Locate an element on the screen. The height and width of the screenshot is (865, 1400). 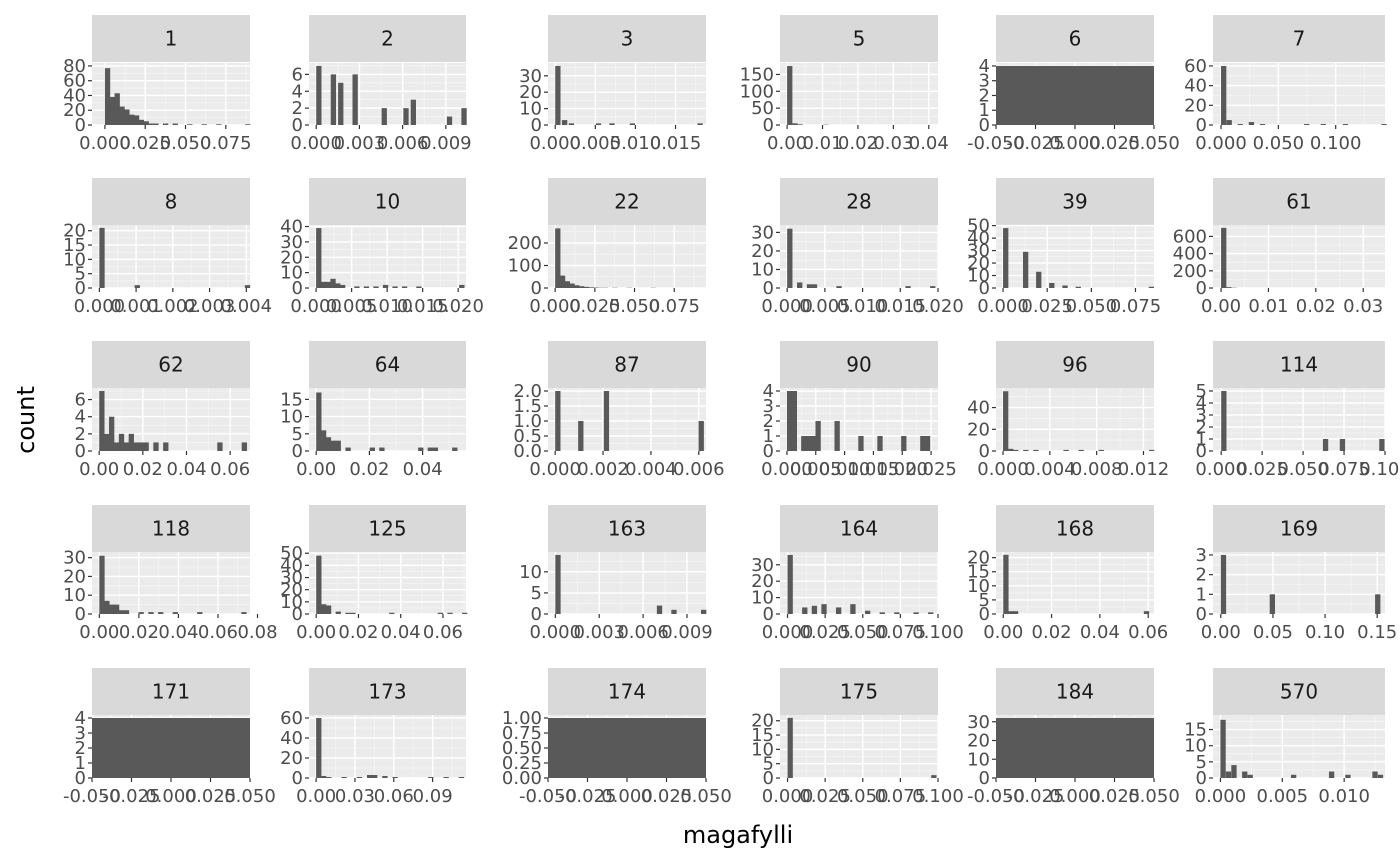
x-tick-label: 0.004 is located at coordinates (247, 306).